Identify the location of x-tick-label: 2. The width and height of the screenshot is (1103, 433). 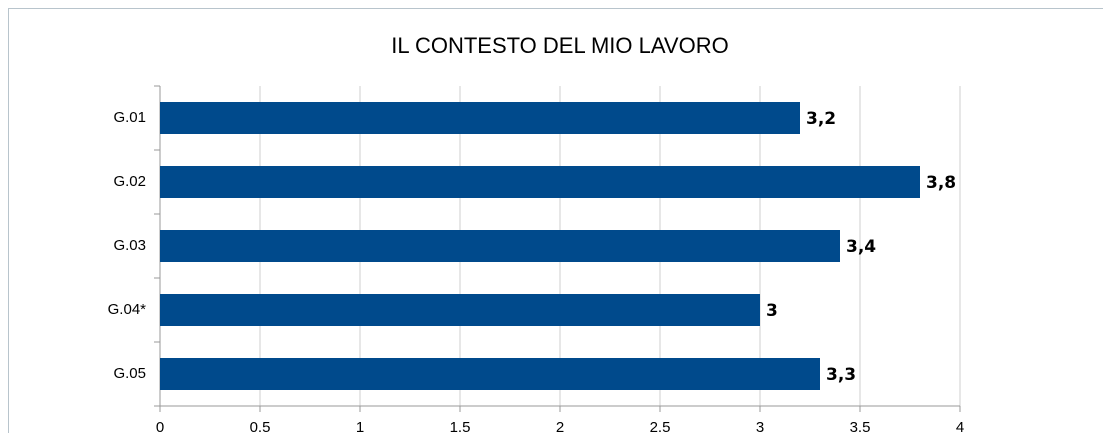
(560, 426).